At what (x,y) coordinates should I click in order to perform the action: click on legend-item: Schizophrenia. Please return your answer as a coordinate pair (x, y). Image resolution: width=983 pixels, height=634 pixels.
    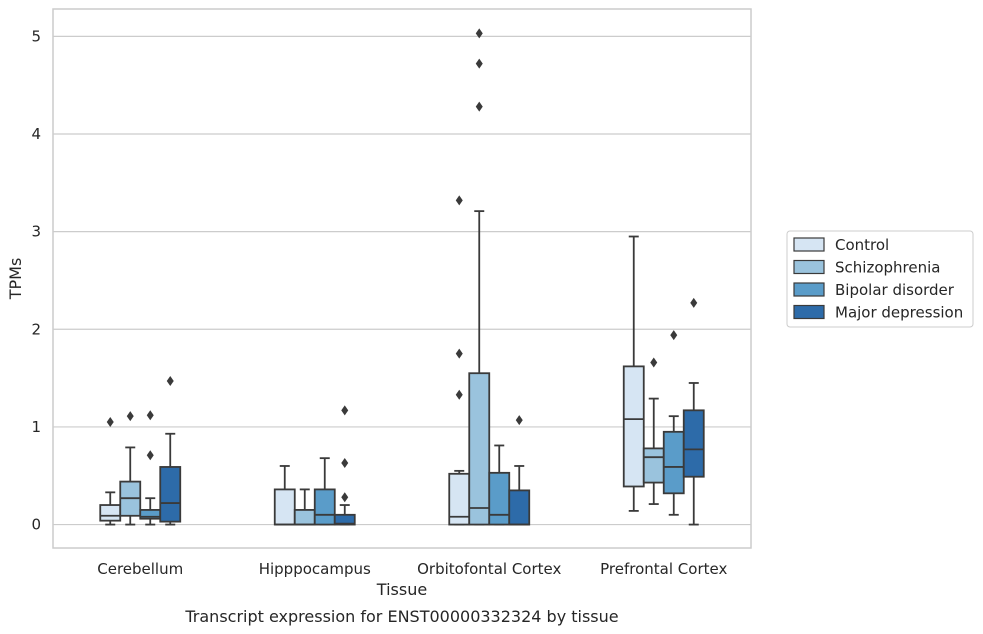
    Looking at the image, I should click on (866, 268).